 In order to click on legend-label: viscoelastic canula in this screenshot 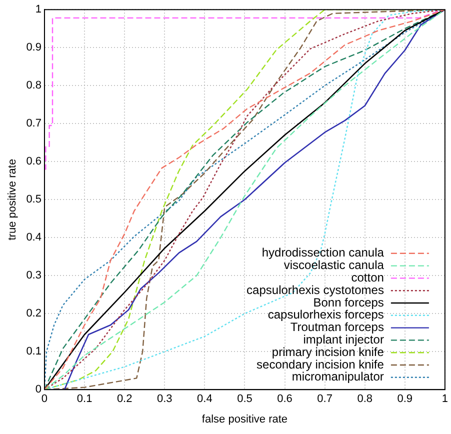, I will do `click(334, 265)`.